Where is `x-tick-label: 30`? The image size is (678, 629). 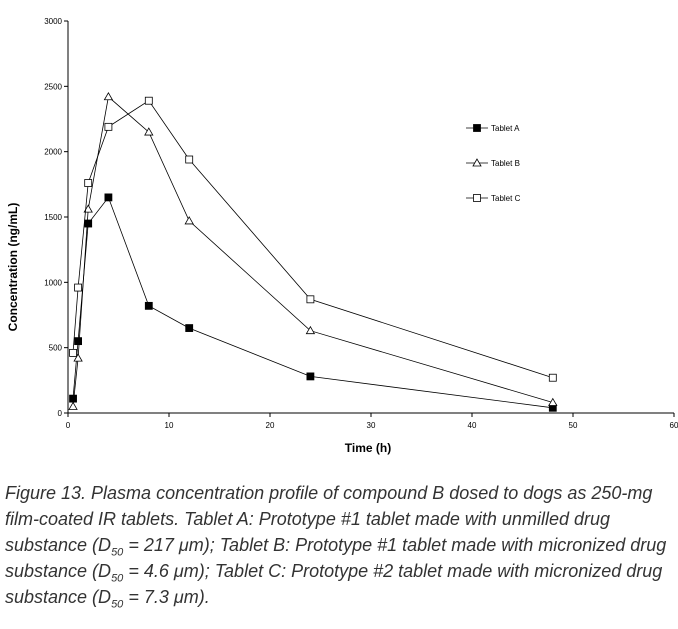
x-tick-label: 30 is located at coordinates (371, 425).